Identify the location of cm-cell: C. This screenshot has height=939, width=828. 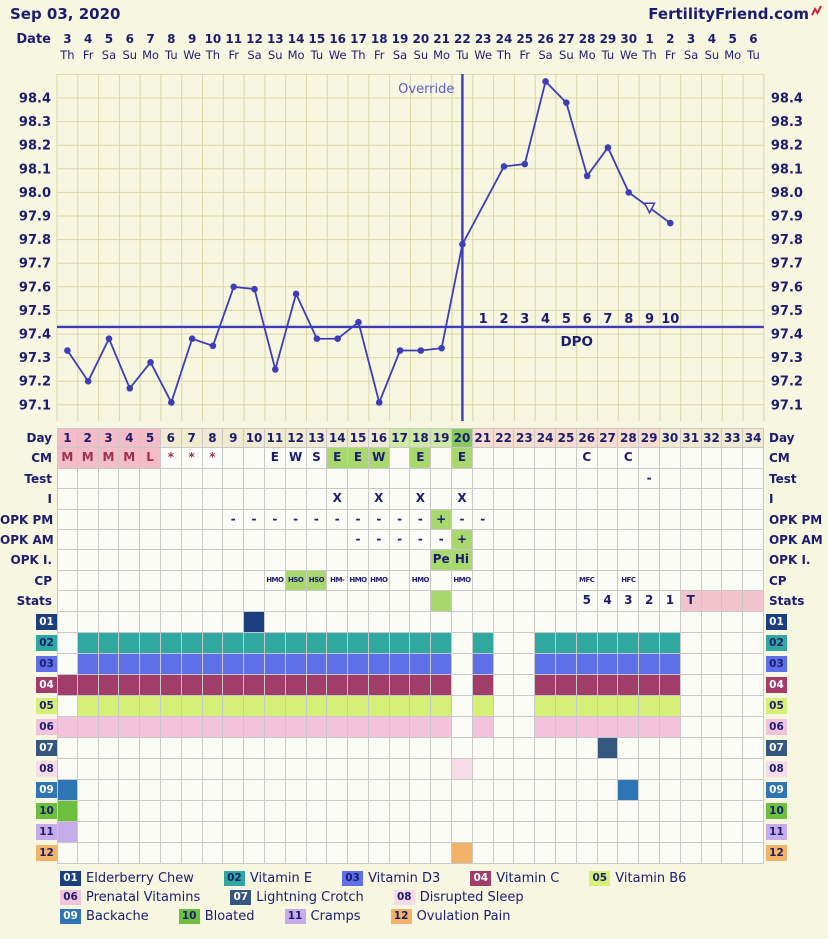
(629, 458).